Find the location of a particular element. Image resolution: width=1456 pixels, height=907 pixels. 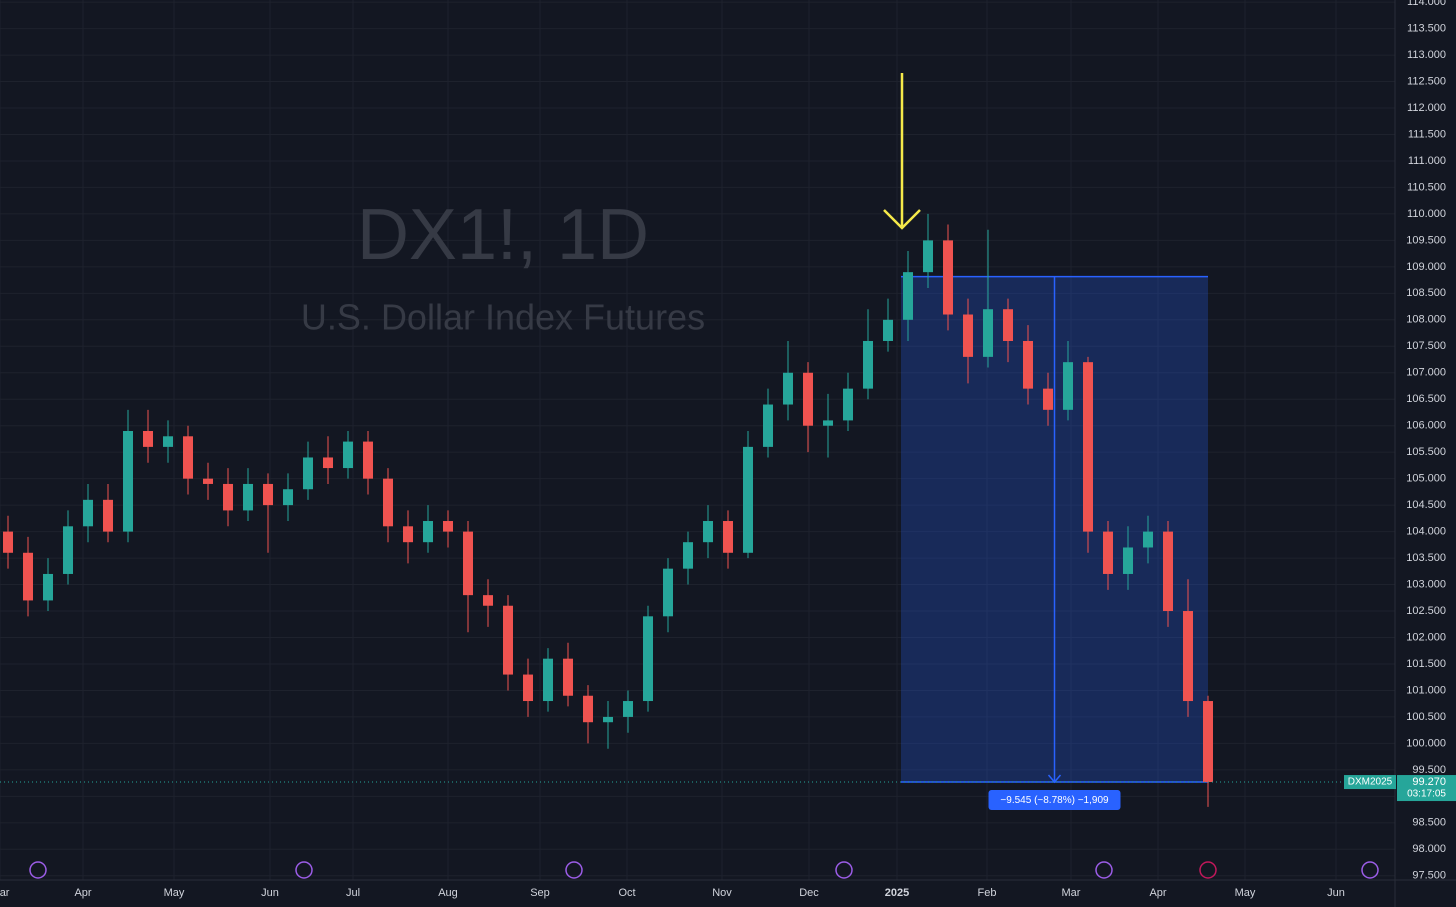

x-tick-label: 2025 is located at coordinates (897, 893).